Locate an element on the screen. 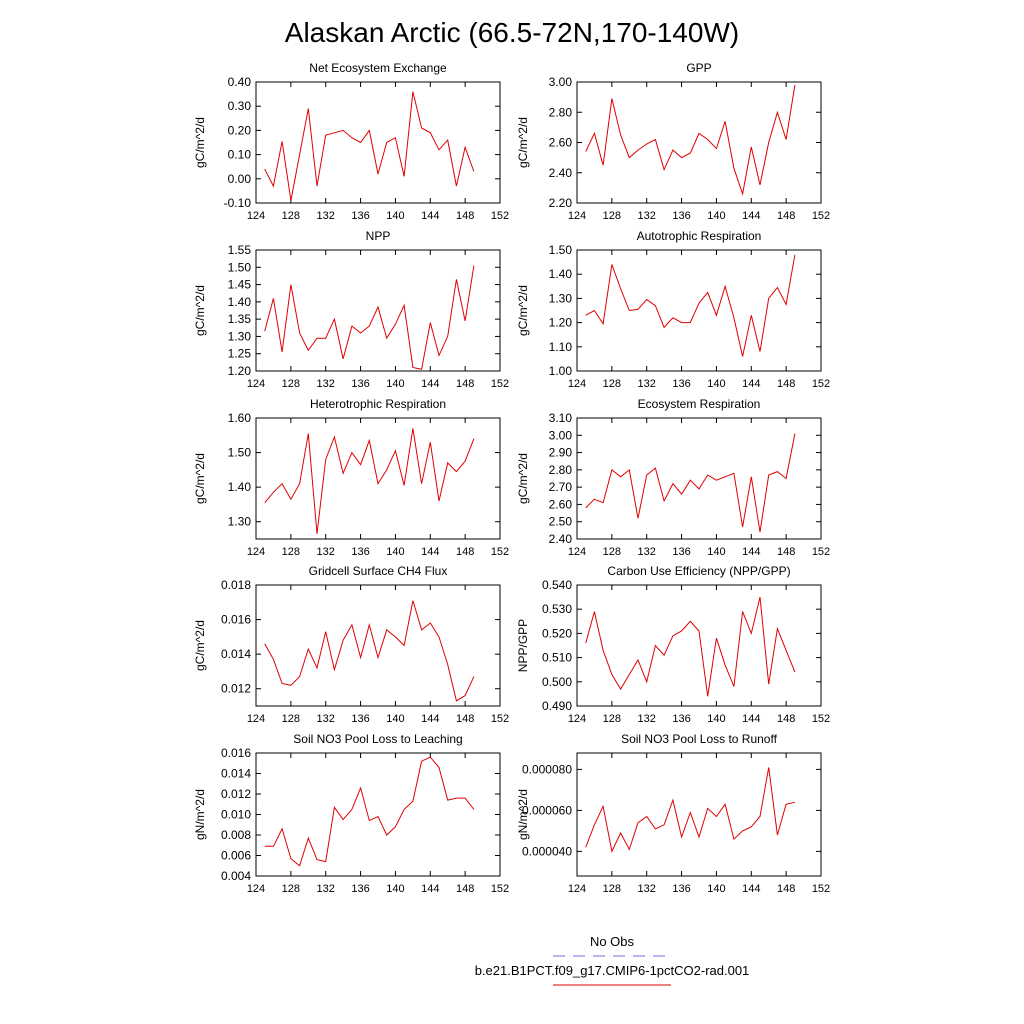 The width and height of the screenshot is (1024, 1024). panel-2-xtick-label: 140 is located at coordinates (716, 216).